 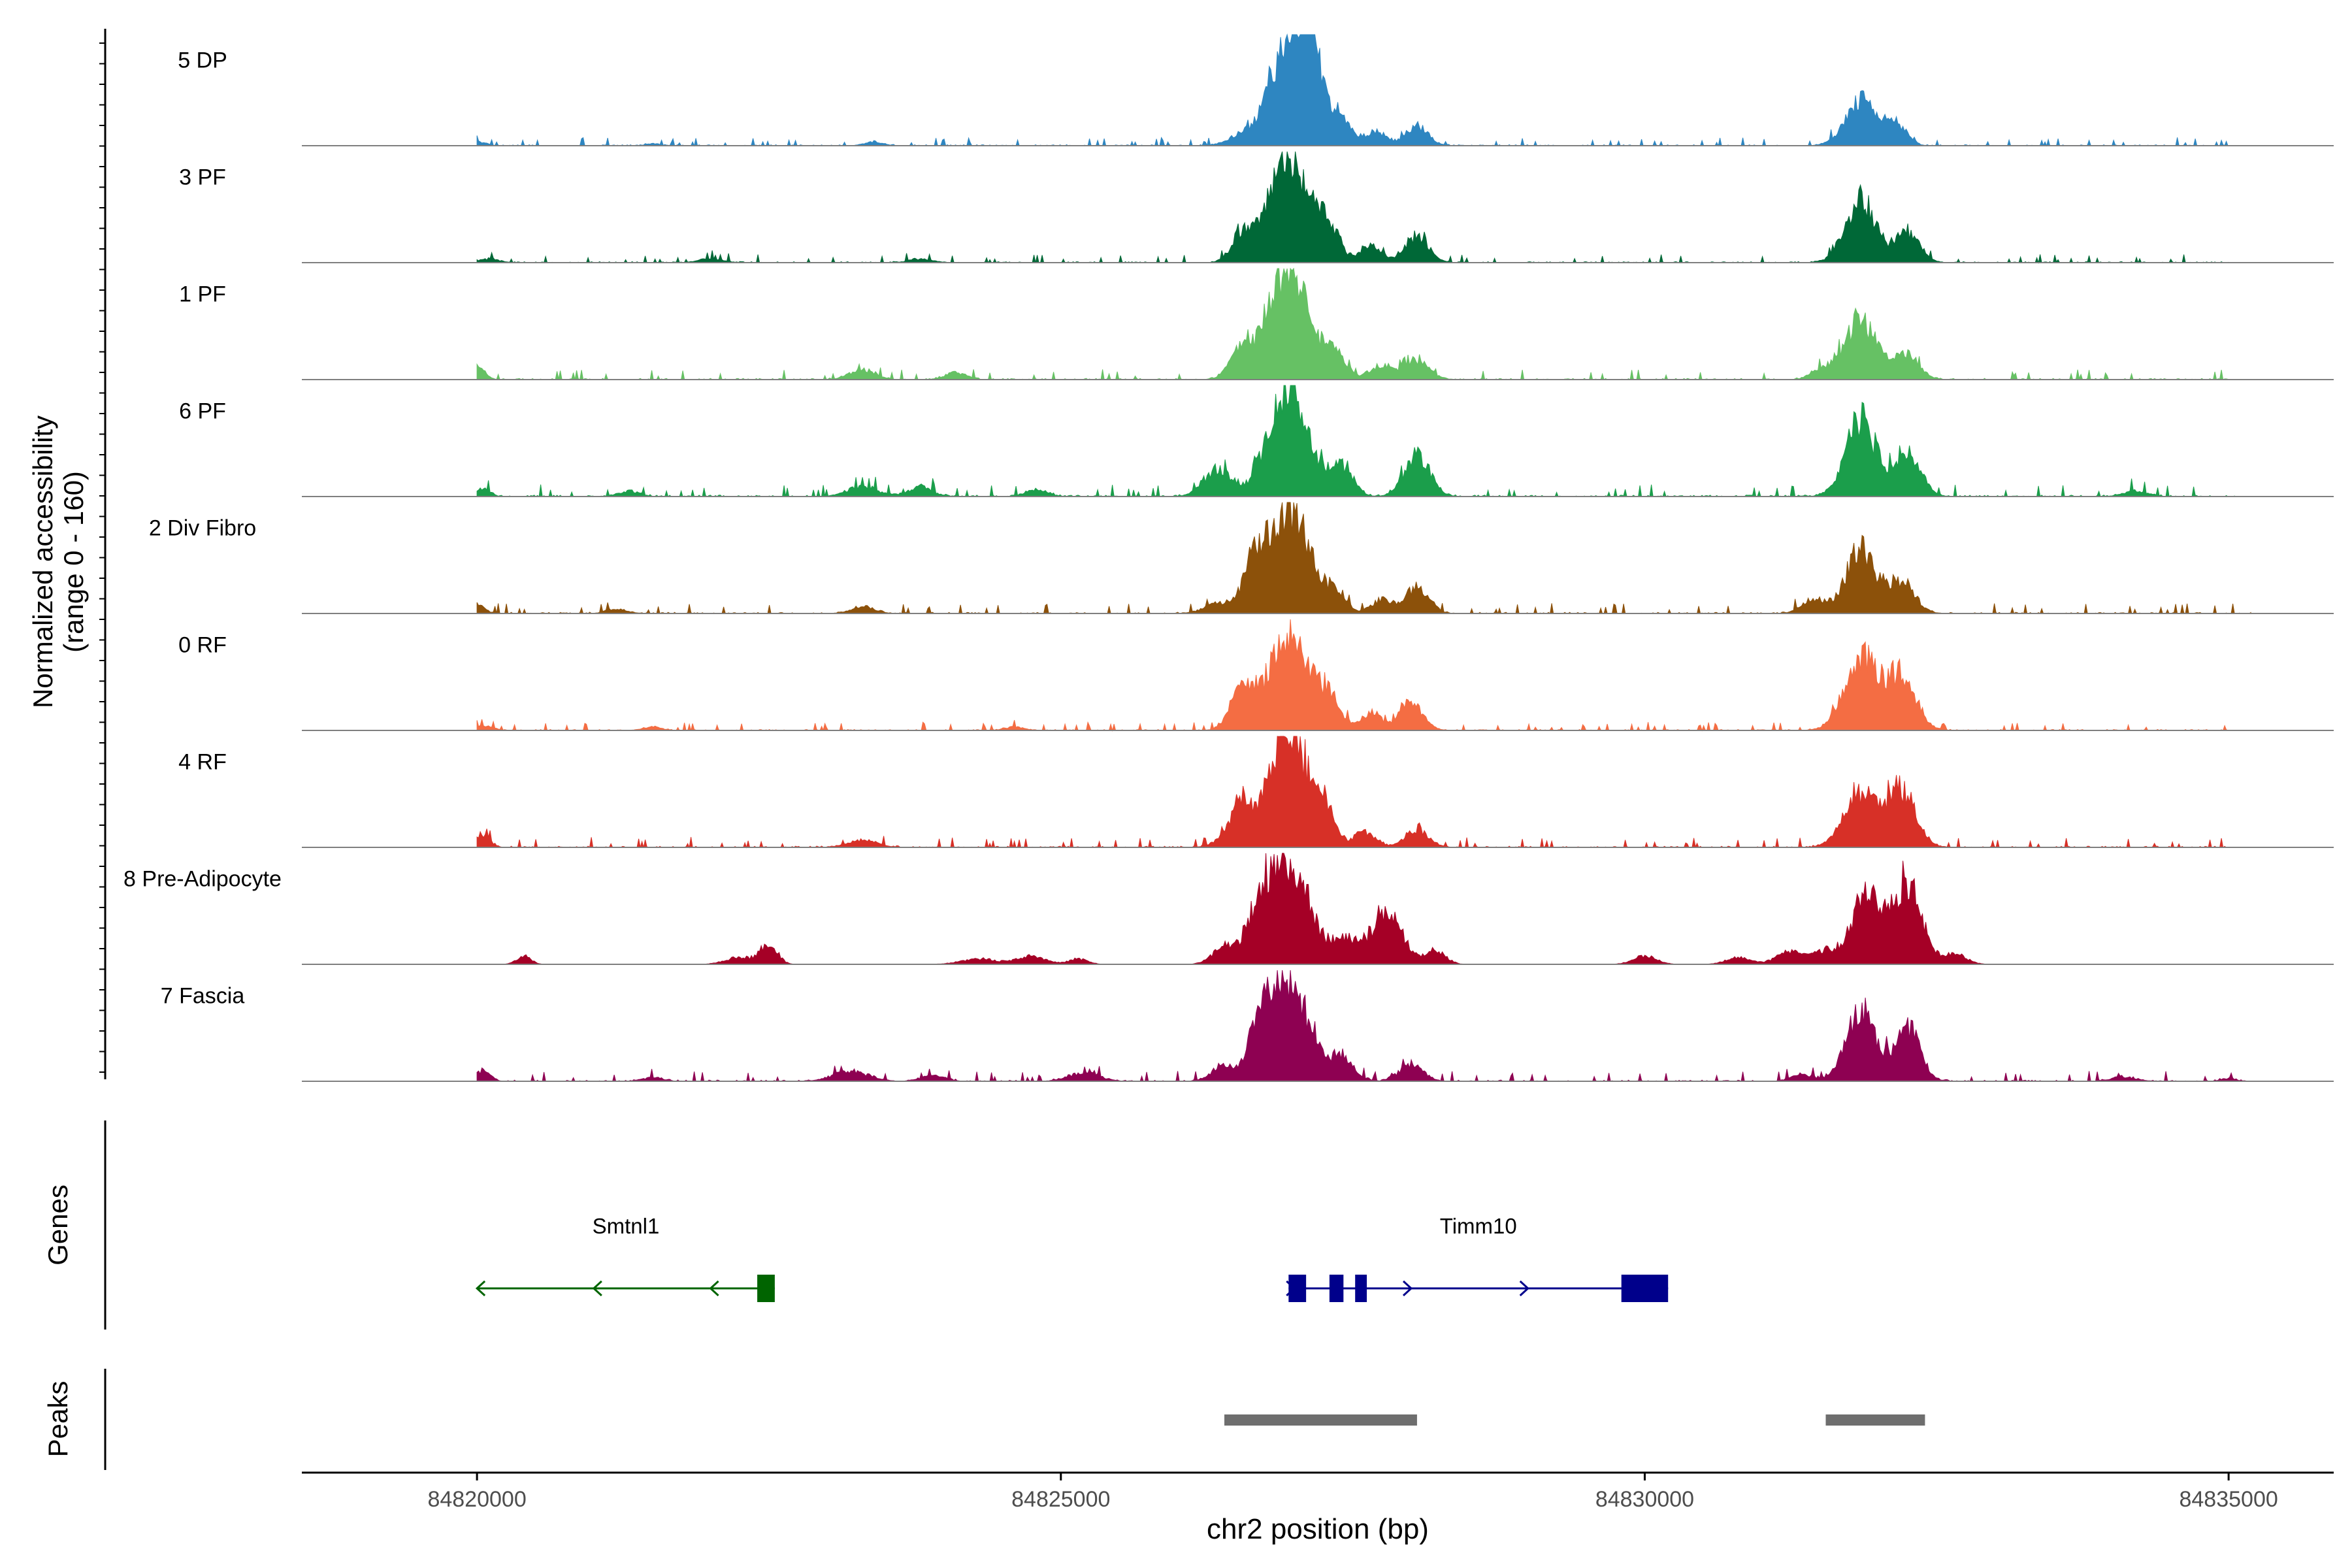 What do you see at coordinates (1574, 1420) in the screenshot?
I see `peak-regions` at bounding box center [1574, 1420].